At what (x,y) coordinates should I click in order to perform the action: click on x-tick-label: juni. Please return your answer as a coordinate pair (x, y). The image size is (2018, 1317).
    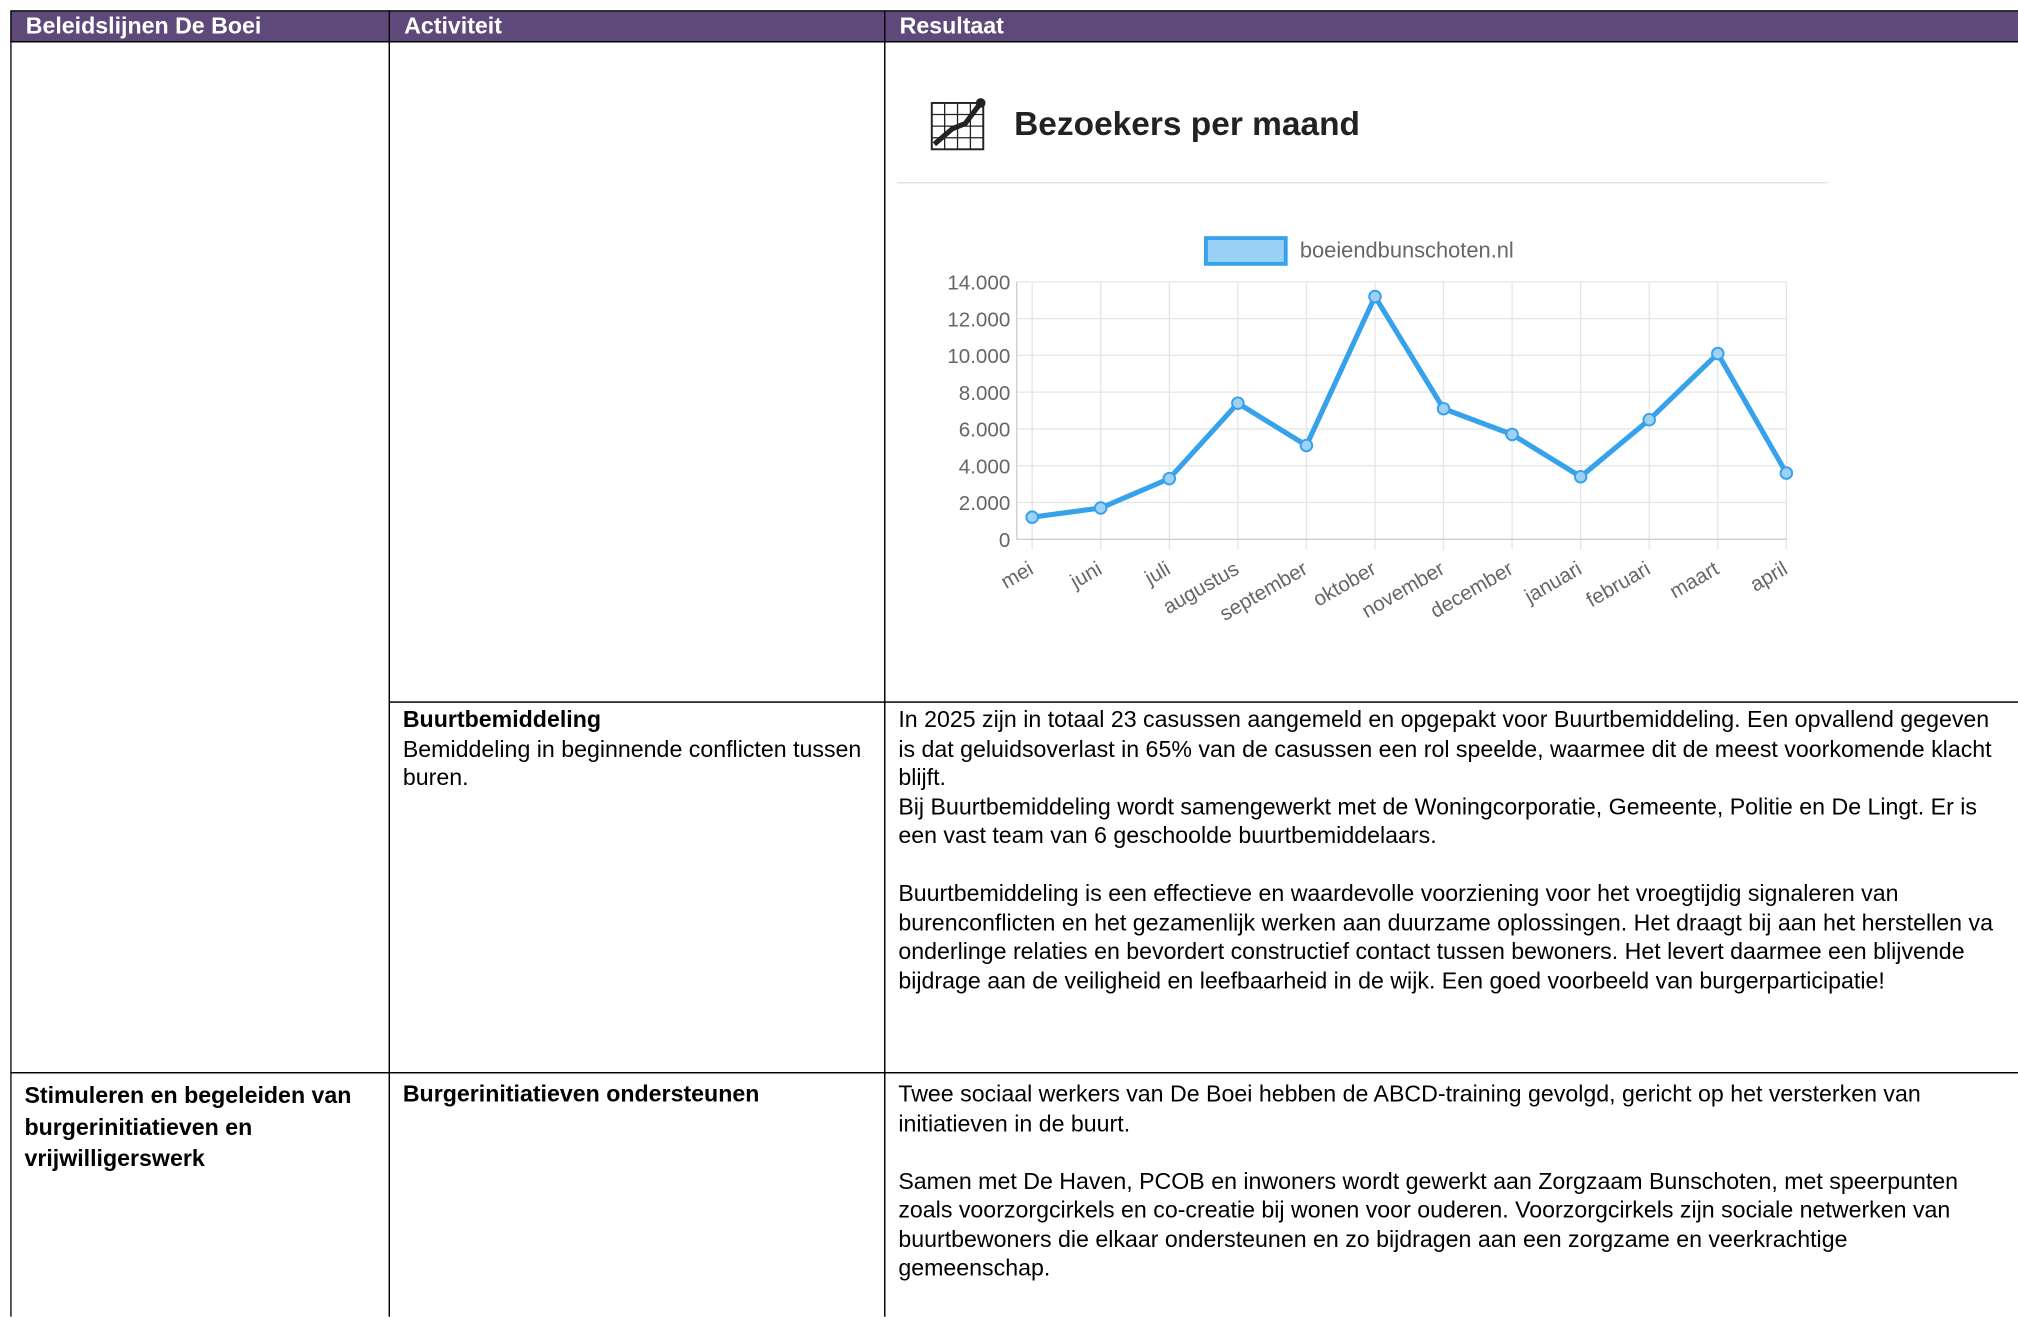
    Looking at the image, I should click on (1086, 575).